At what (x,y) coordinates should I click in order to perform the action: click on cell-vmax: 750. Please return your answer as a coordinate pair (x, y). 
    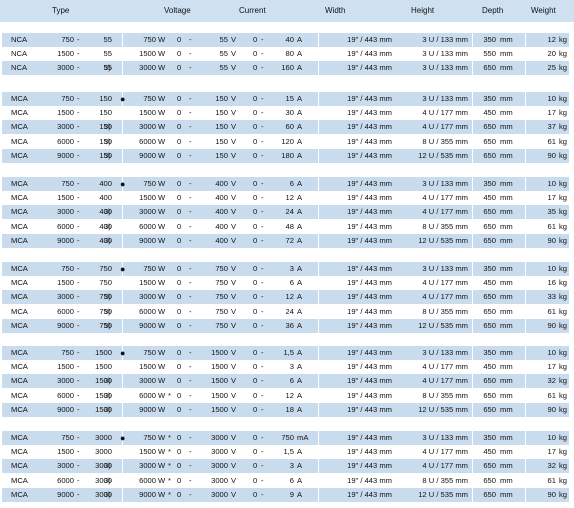
    Looking at the image, I should click on (221, 297).